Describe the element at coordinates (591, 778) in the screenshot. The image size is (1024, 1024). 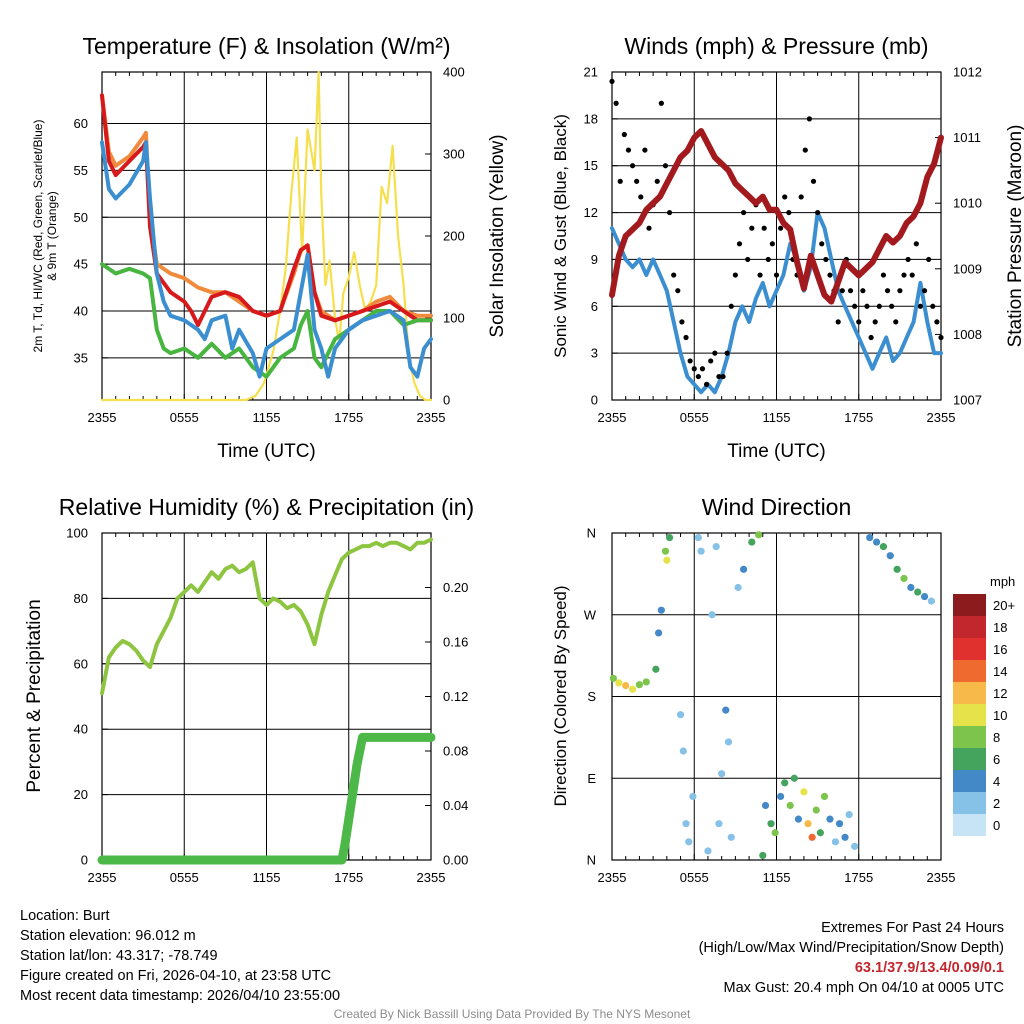
I see `y-tick-label: E` at that location.